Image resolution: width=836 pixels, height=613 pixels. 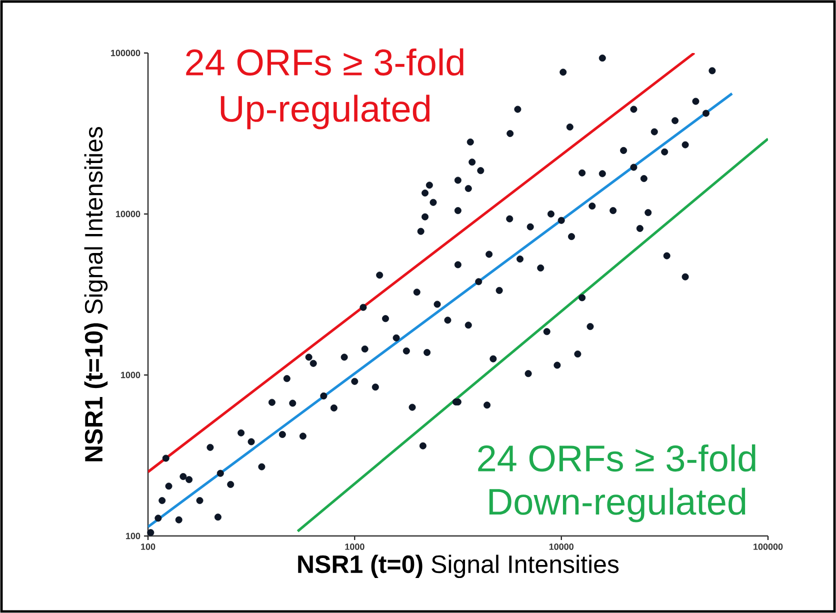 I want to click on y-tick-label: 100000, so click(x=125, y=53).